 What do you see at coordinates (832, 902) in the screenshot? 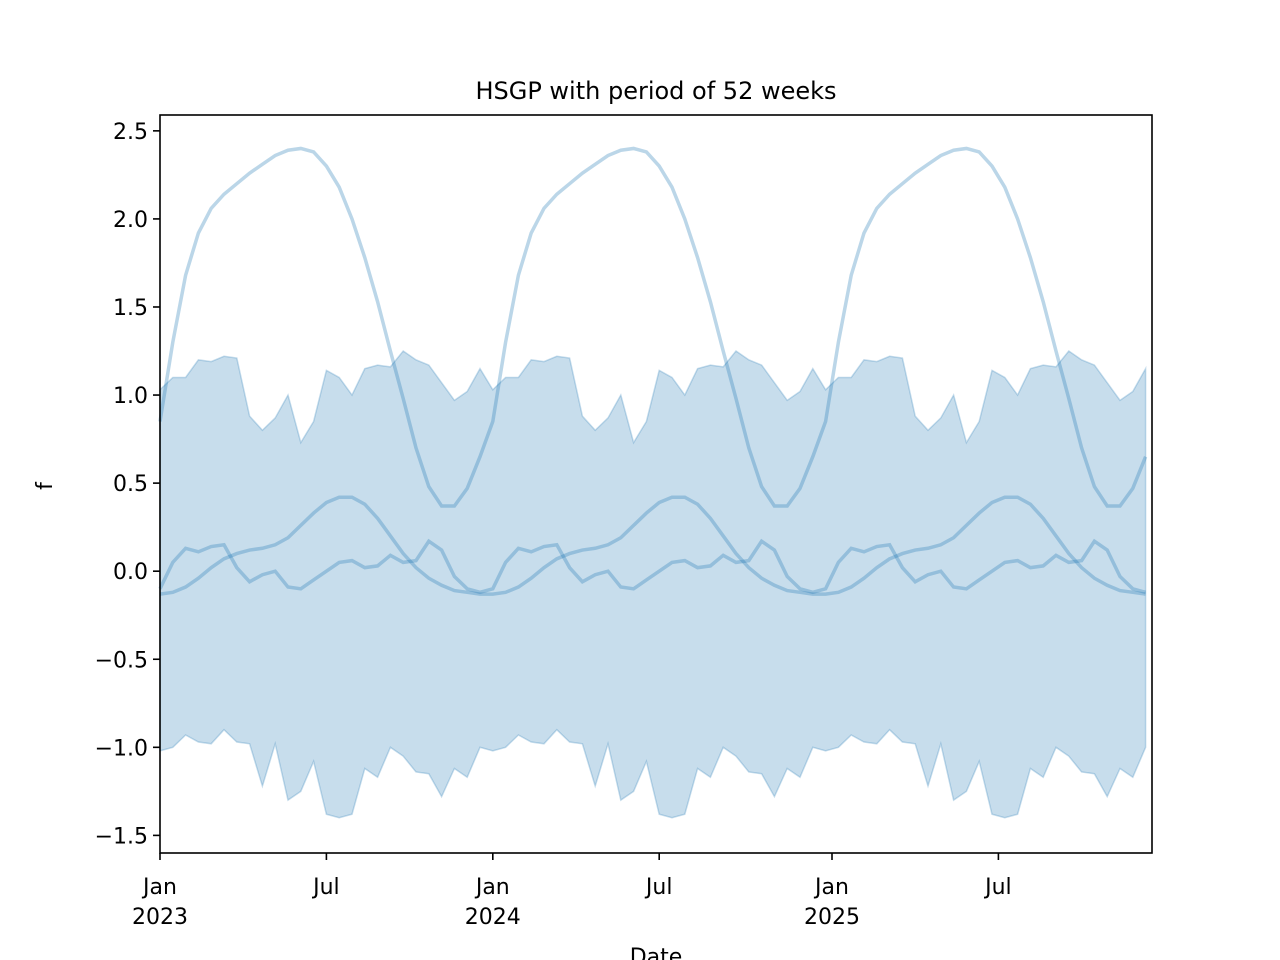
I see `x-tick-label: Jan 2025` at bounding box center [832, 902].